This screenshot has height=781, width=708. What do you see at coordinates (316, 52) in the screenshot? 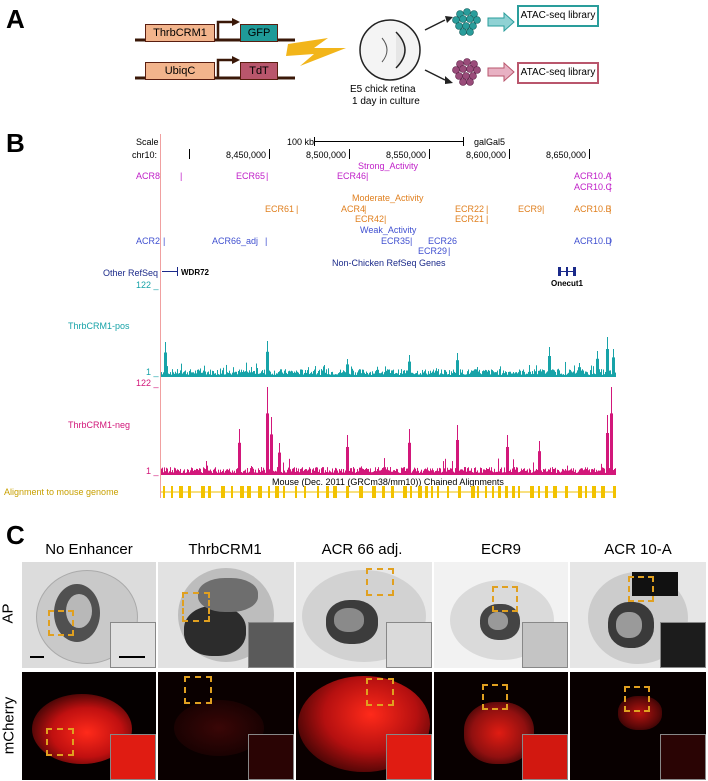
I see `electroporation-bolt-icon` at bounding box center [316, 52].